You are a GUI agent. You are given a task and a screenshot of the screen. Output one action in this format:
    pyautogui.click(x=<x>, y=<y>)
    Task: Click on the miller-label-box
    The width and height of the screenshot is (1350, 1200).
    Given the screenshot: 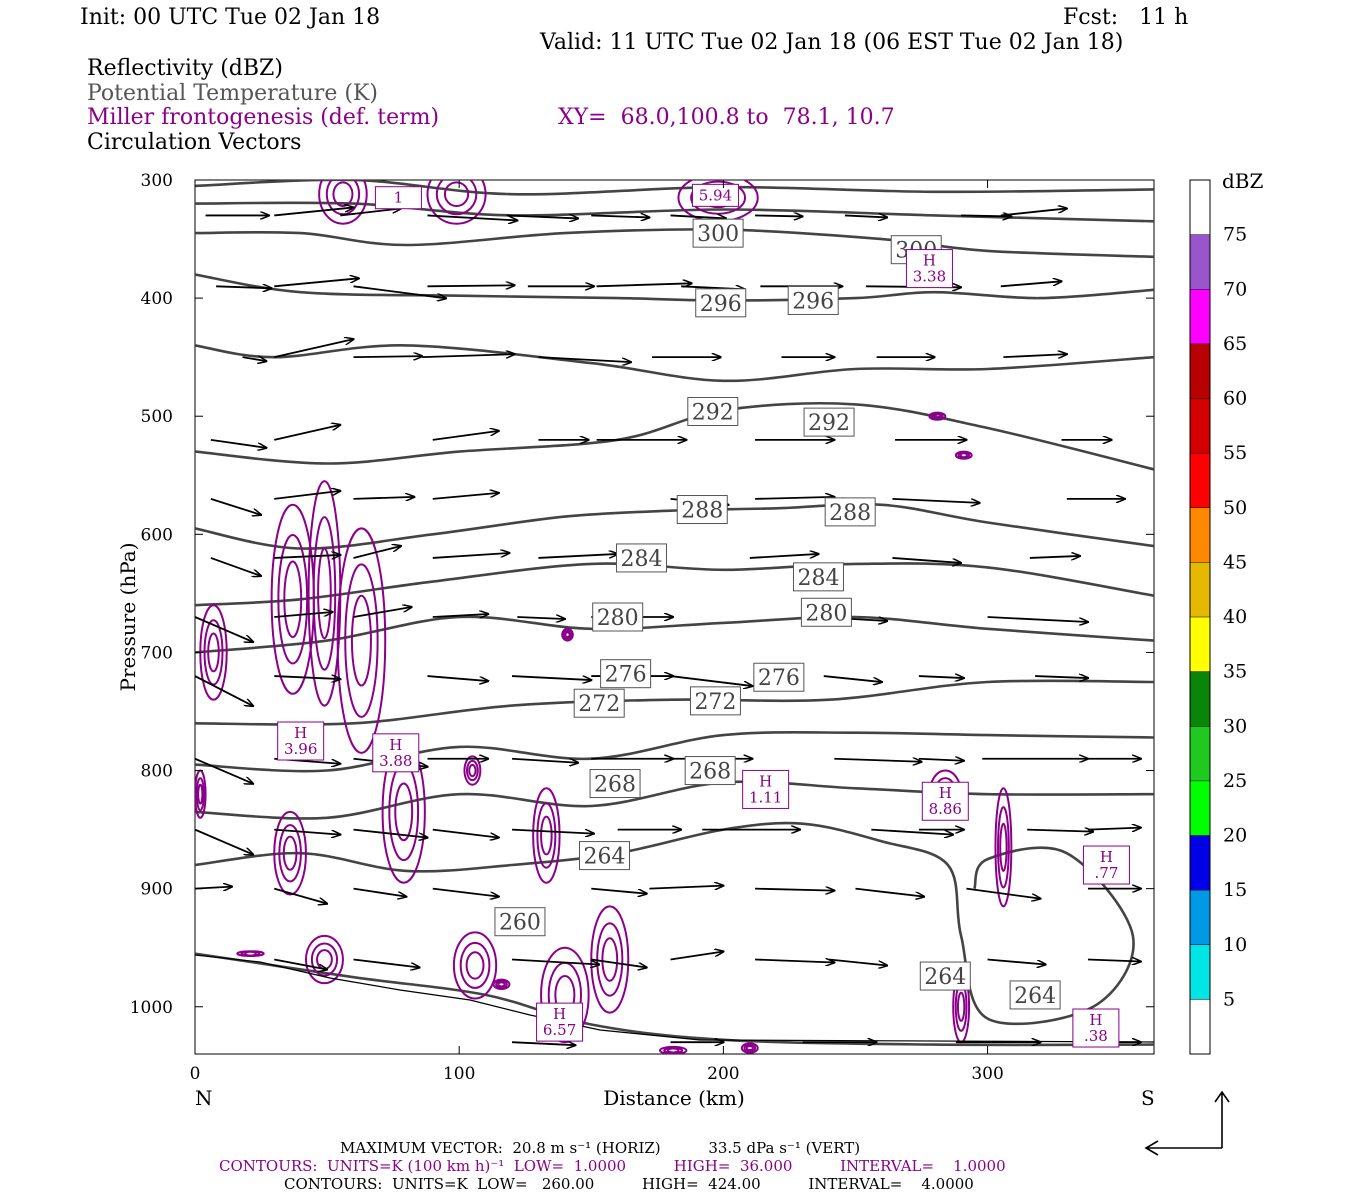 What is the action you would take?
    pyautogui.click(x=560, y=1022)
    